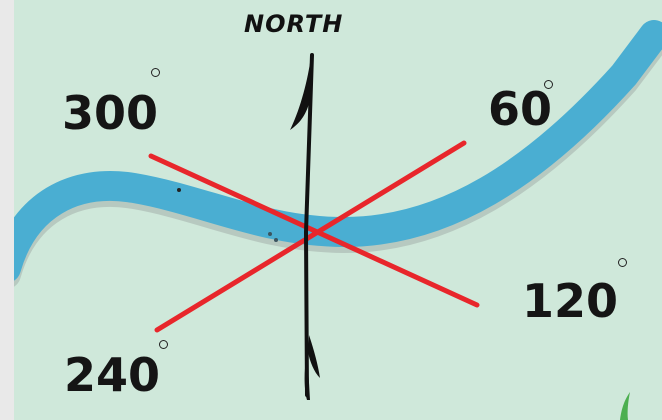 The height and width of the screenshot is (420, 662). Describe the element at coordinates (294, 24) in the screenshot. I see `north-label: NORTH` at that location.